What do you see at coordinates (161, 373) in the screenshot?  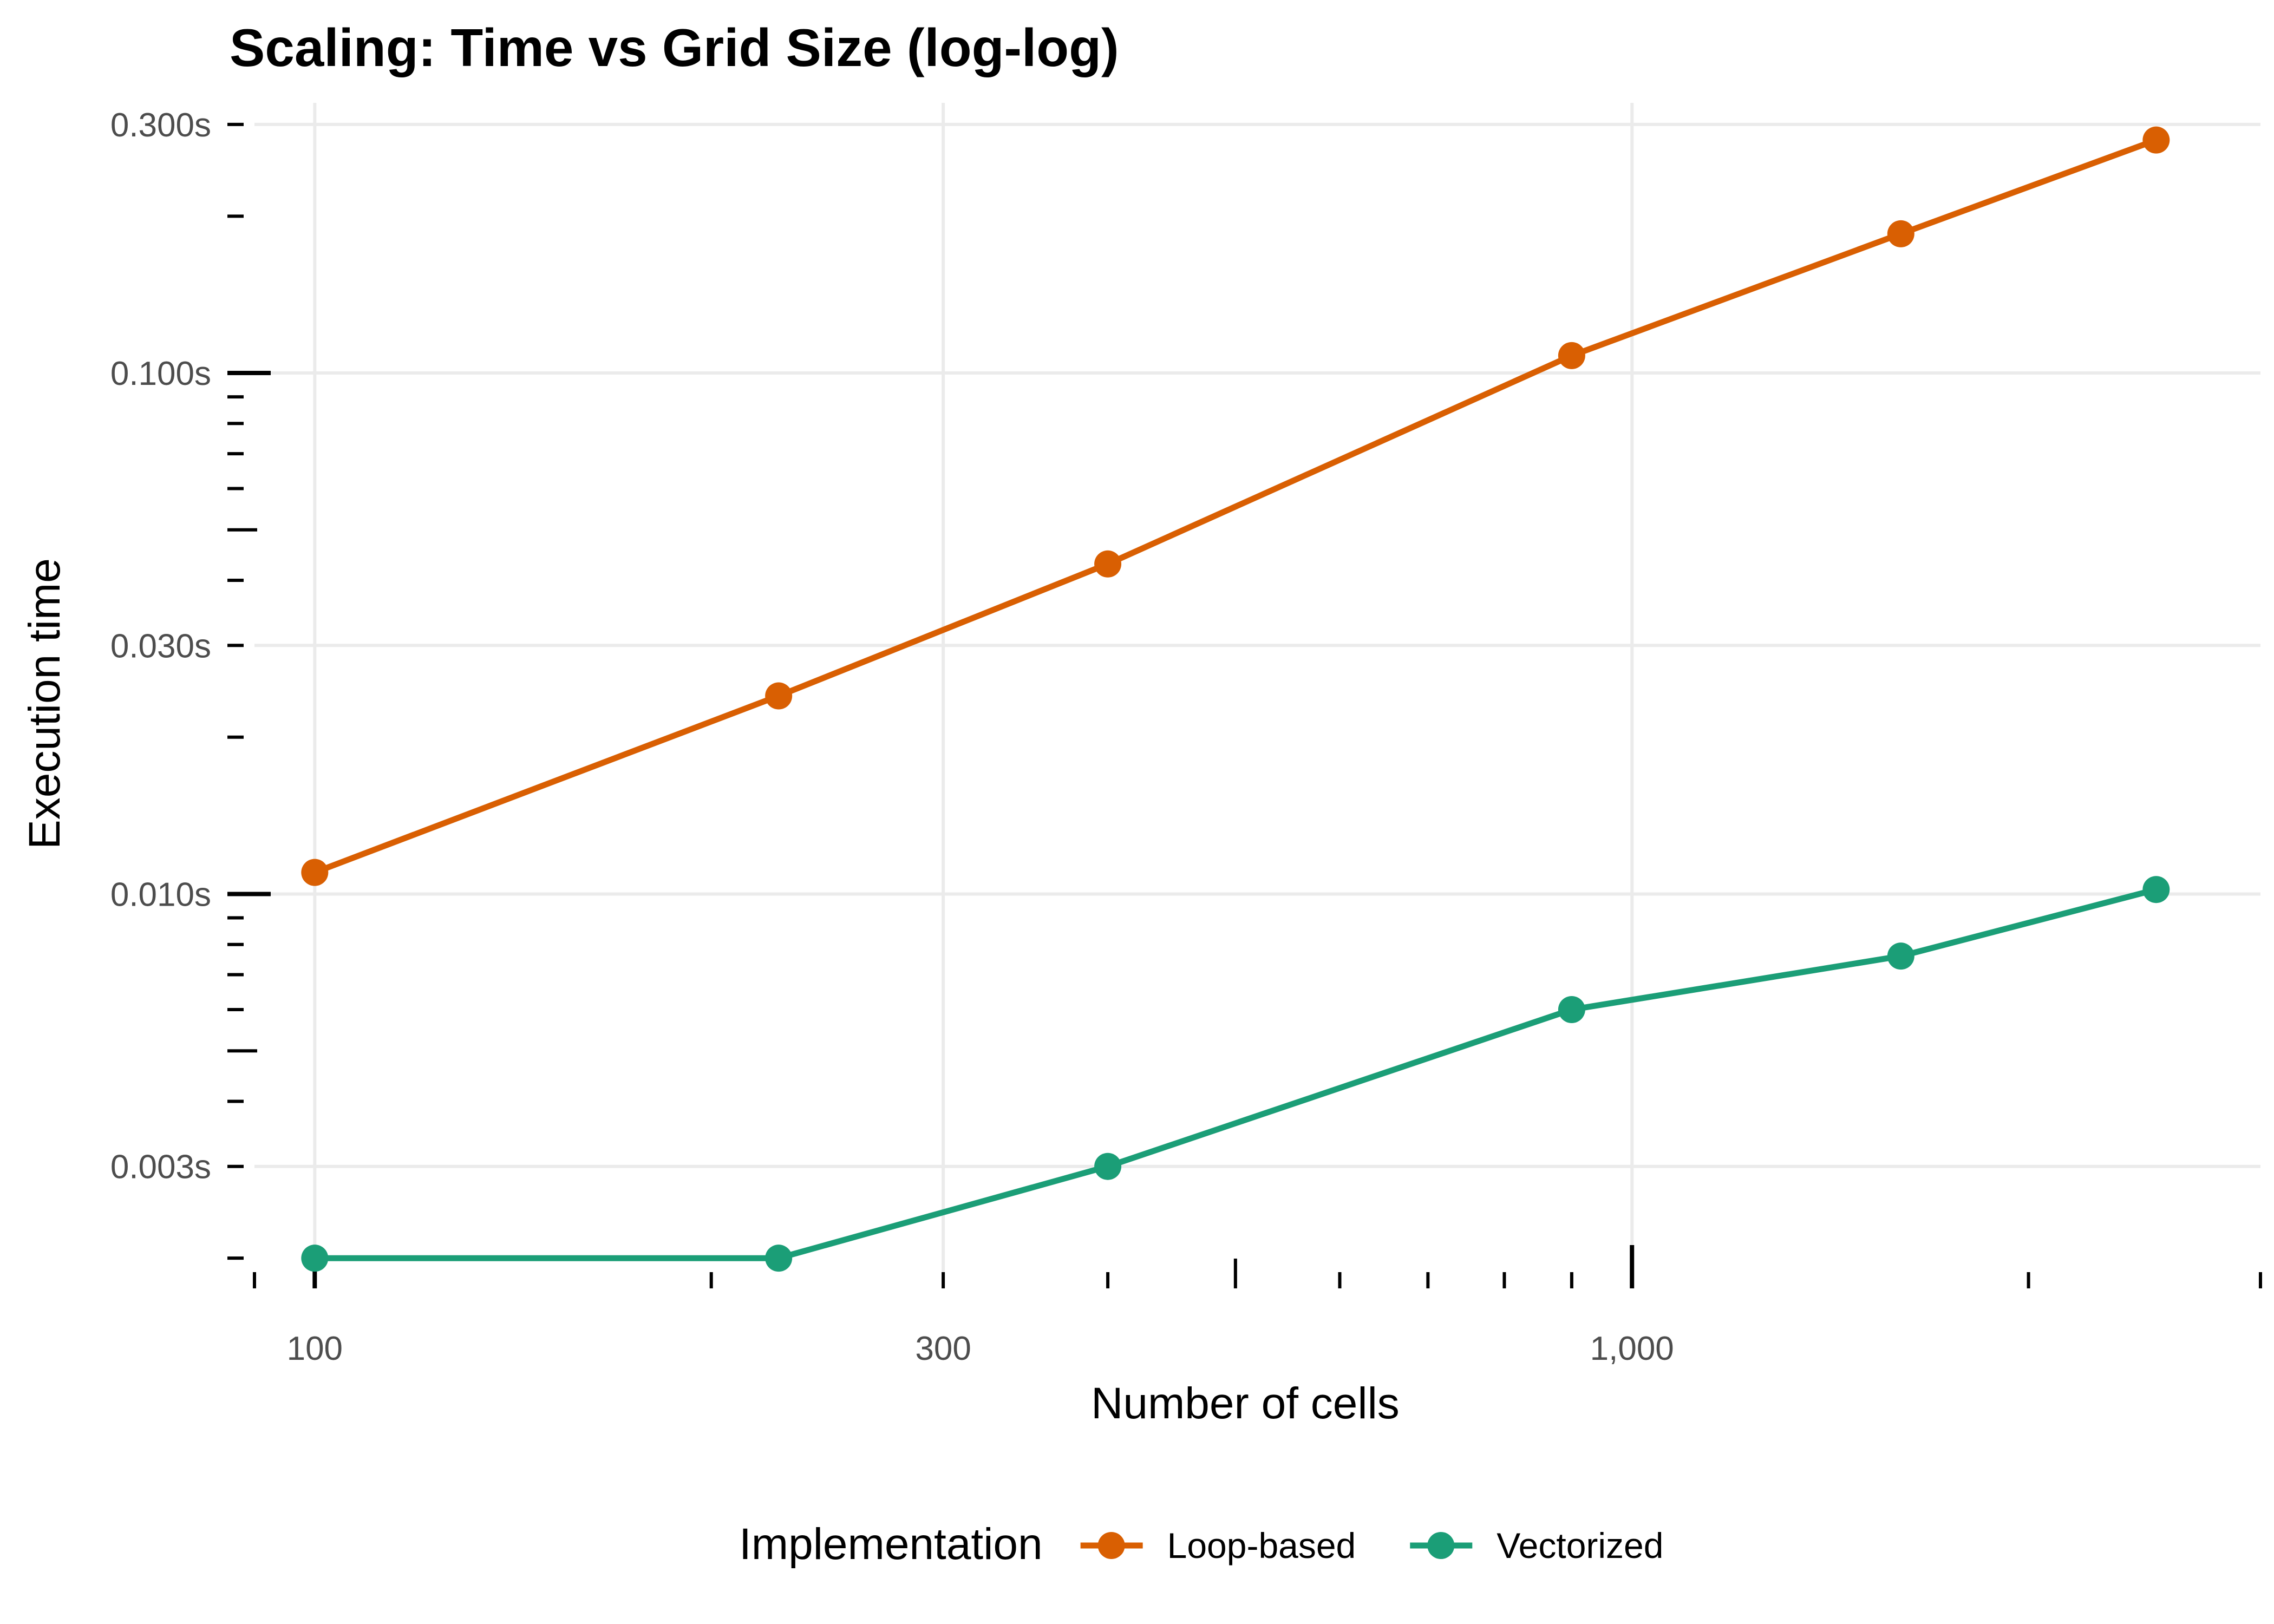 I see `y-tick-label: 0.100s` at bounding box center [161, 373].